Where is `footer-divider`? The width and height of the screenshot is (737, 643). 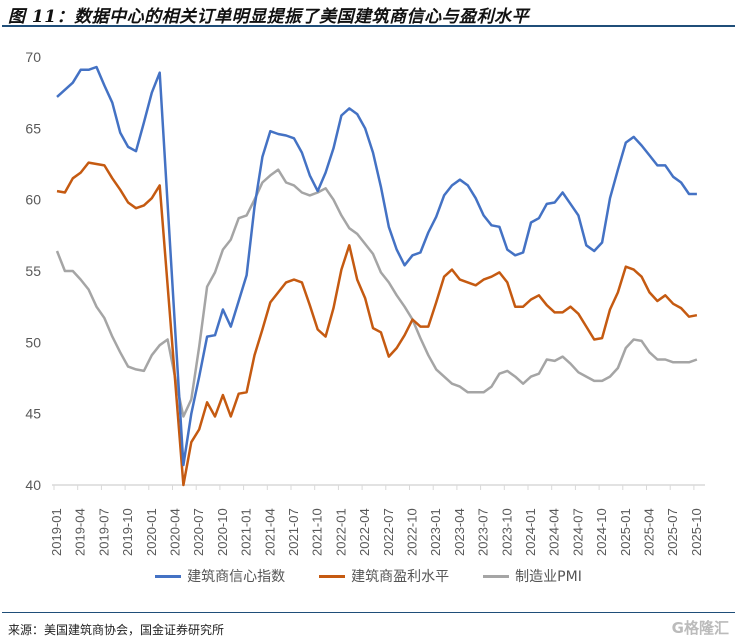
footer-divider is located at coordinates (368, 612).